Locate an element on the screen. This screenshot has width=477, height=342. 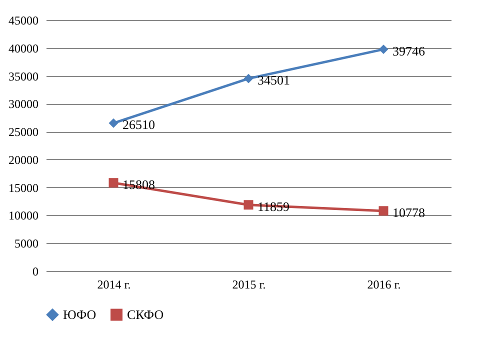
x-tick-label: 2016 г. is located at coordinates (384, 285).